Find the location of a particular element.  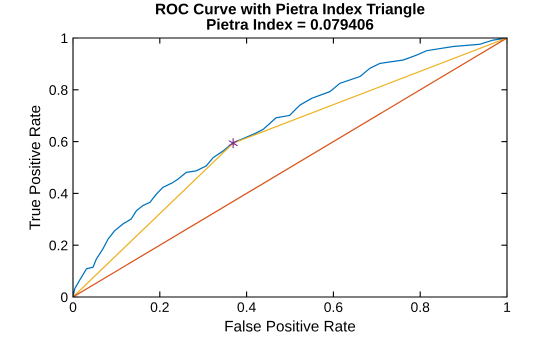

y-tick-label: 0.8 is located at coordinates (58, 90).